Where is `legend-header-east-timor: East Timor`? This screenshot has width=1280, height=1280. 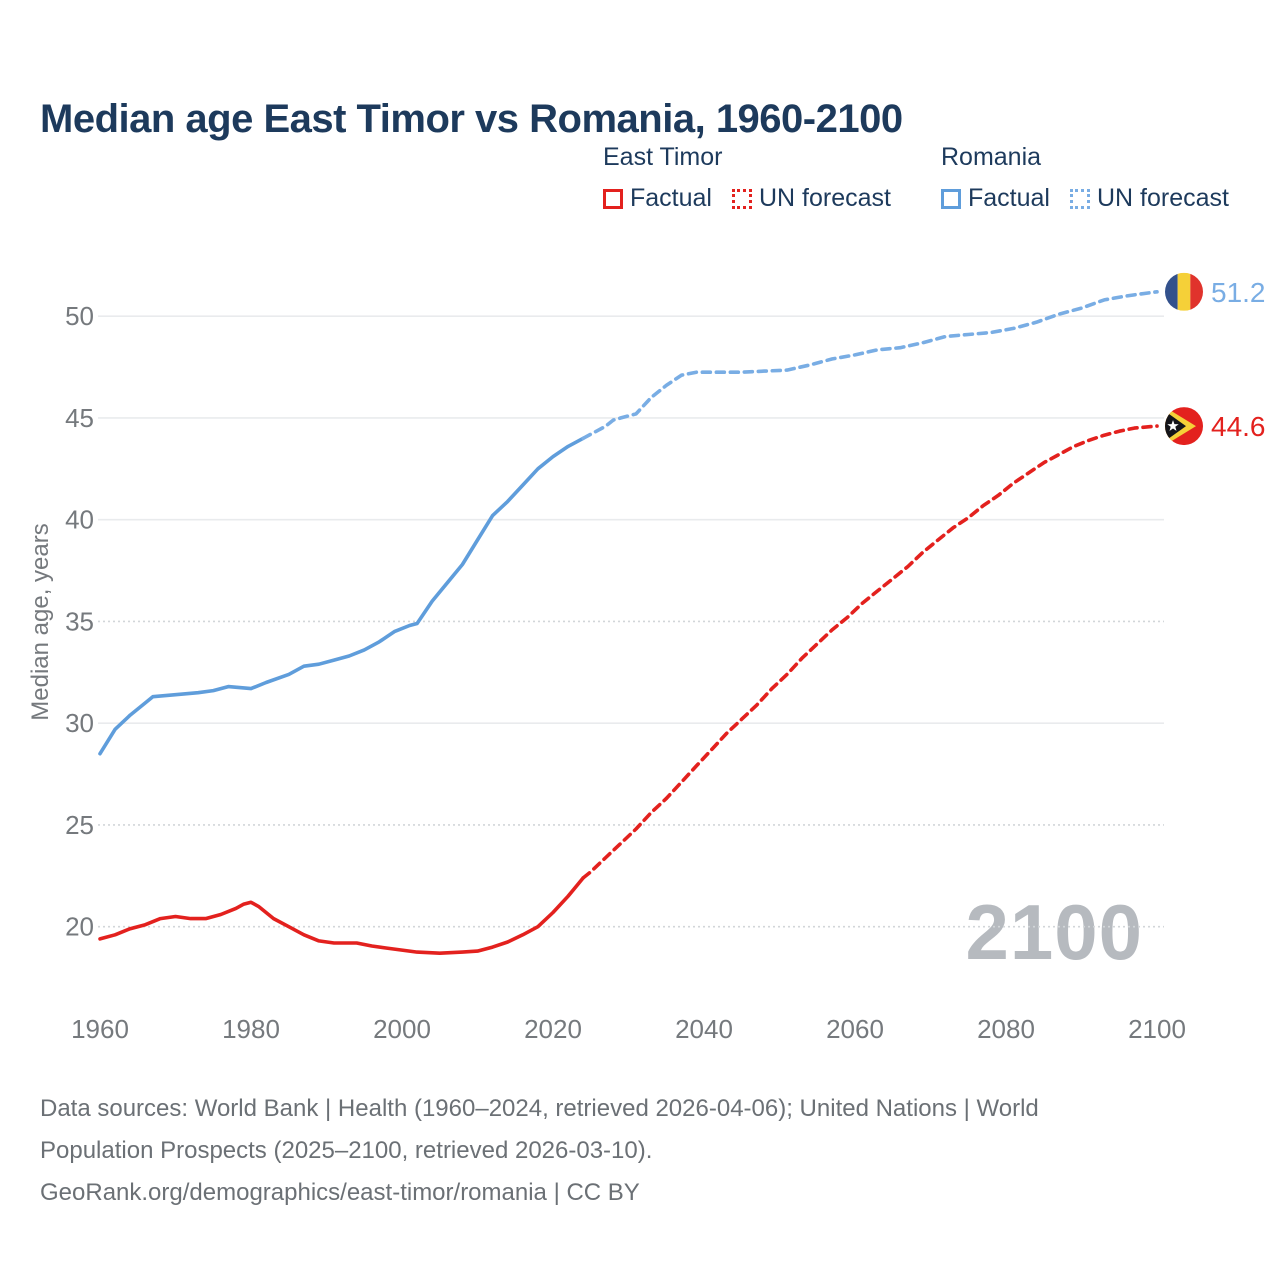
legend-header-east-timor: East Timor is located at coordinates (663, 157).